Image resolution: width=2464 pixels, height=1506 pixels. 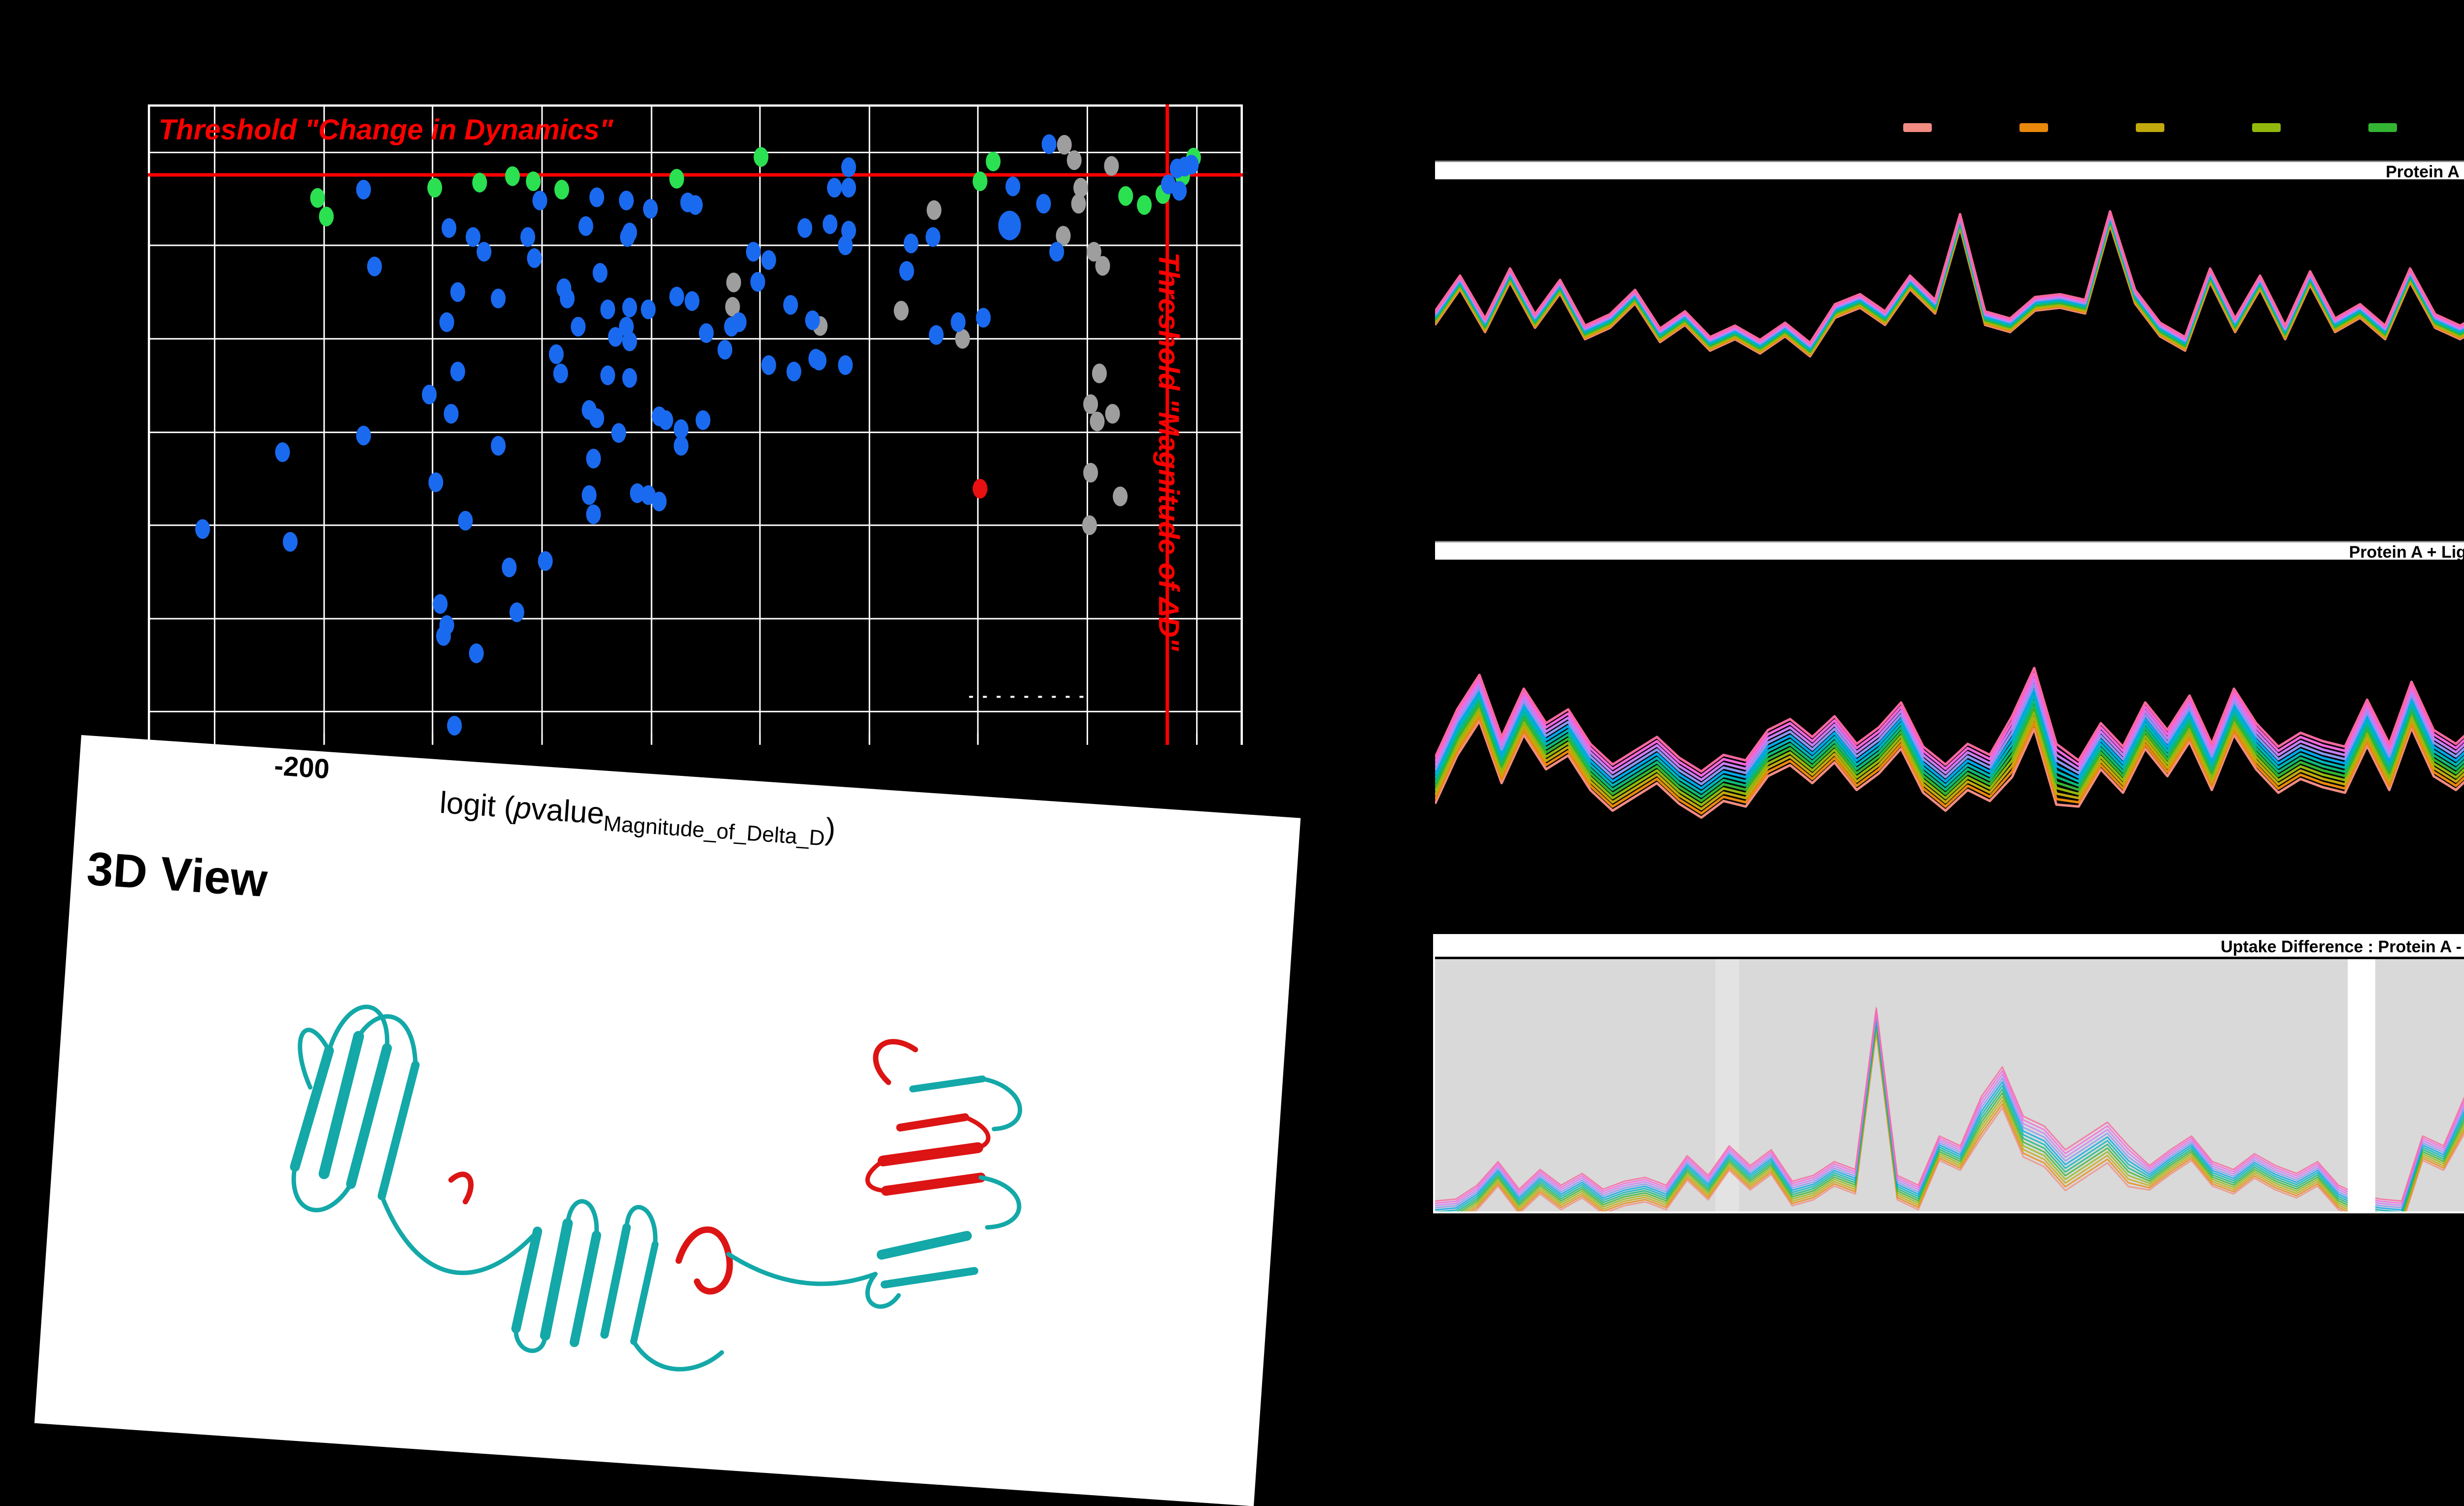 What do you see at coordinates (1949, 1085) in the screenshot?
I see `uptake-difference-plot` at bounding box center [1949, 1085].